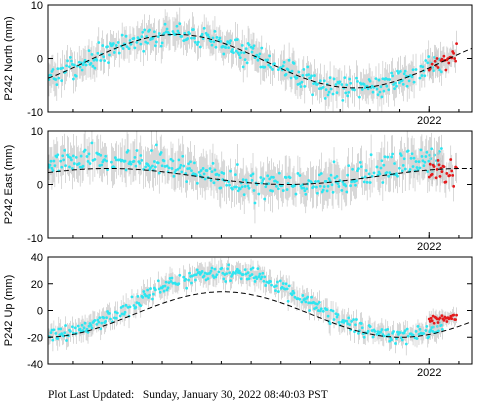 This screenshot has width=481, height=404. I want to click on y-tick-label: -10, so click(35, 113).